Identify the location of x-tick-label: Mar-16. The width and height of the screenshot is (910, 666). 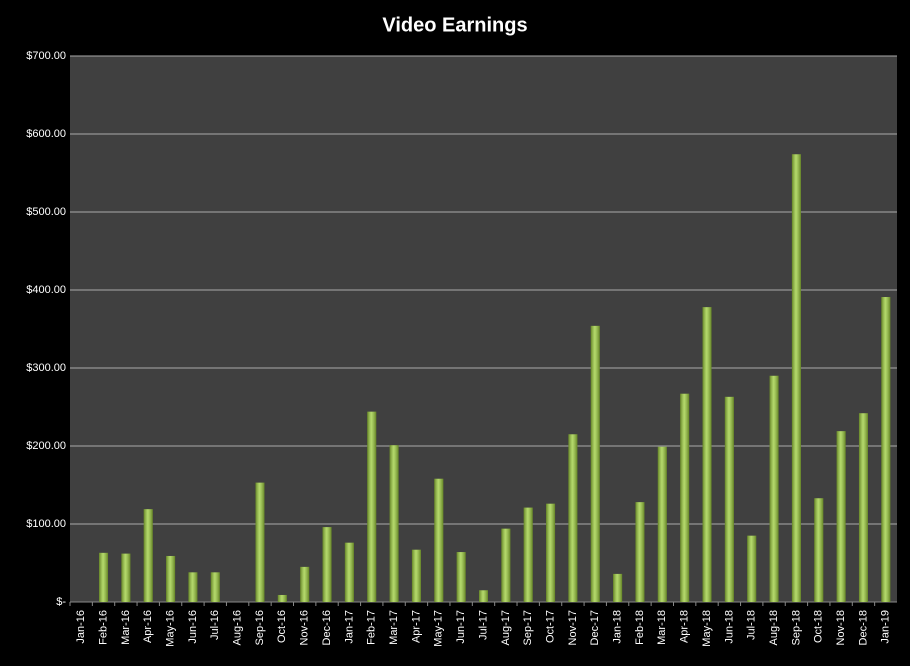
(126, 627).